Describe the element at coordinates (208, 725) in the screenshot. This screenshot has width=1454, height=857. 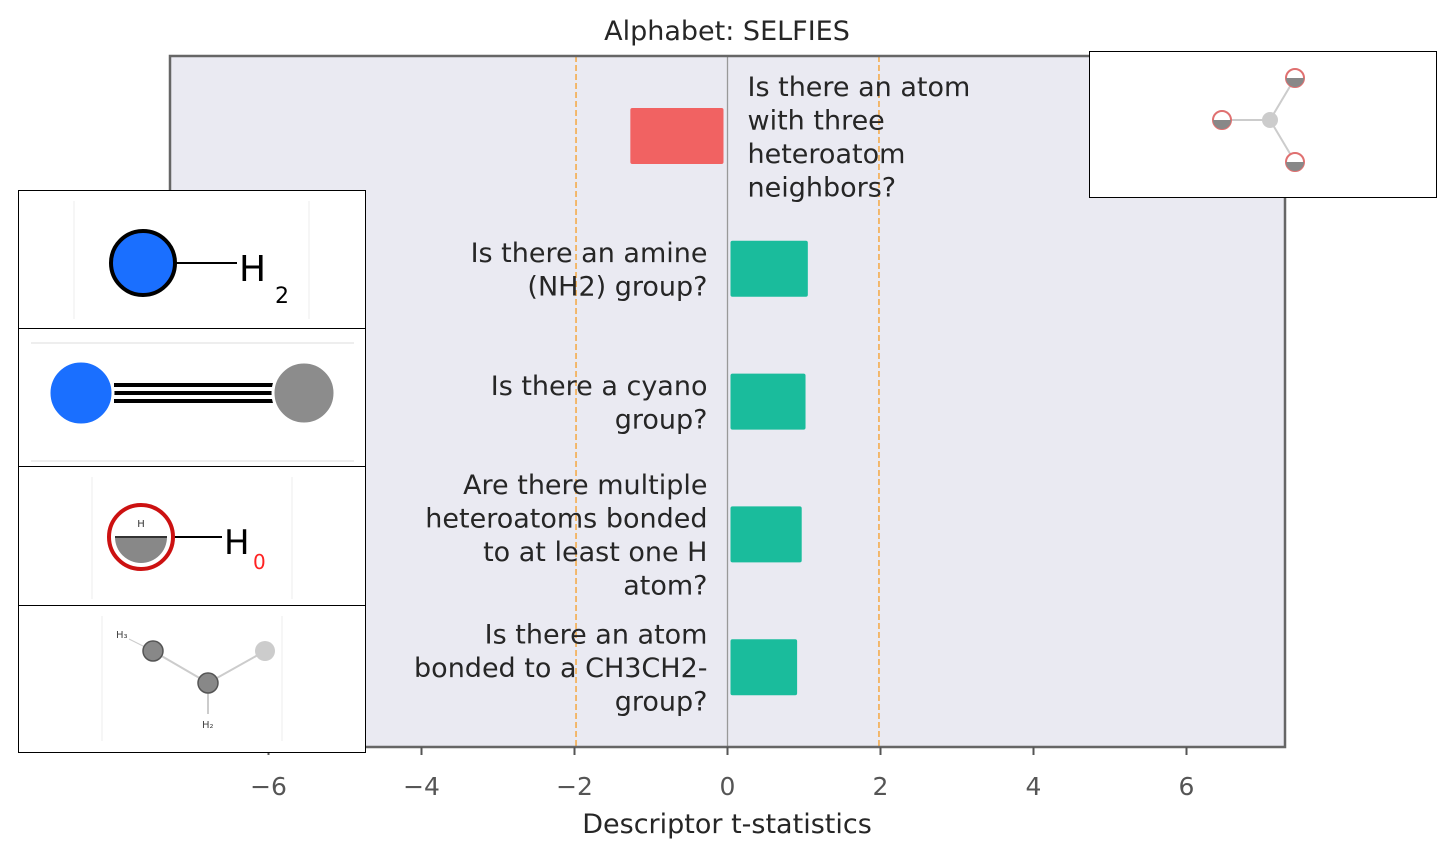
I see `ethyl-h2-label: H₂` at that location.